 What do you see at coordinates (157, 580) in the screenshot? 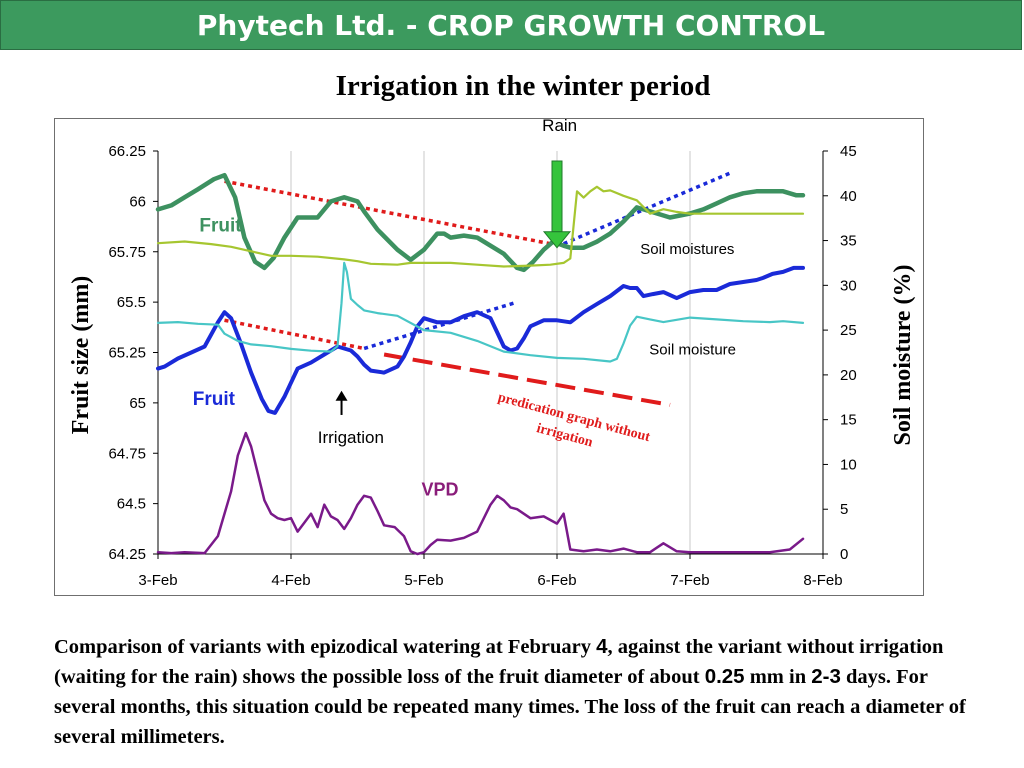
I see `x-tick-label: 3-Feb` at bounding box center [157, 580].